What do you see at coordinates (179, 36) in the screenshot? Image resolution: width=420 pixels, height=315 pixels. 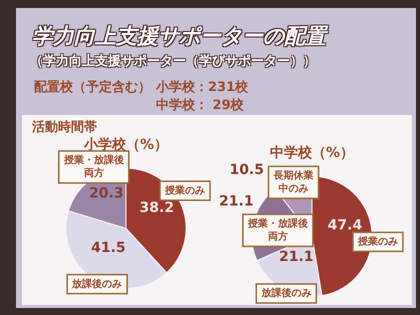 I see `text: 学力向上支援サポーターの配置` at bounding box center [179, 36].